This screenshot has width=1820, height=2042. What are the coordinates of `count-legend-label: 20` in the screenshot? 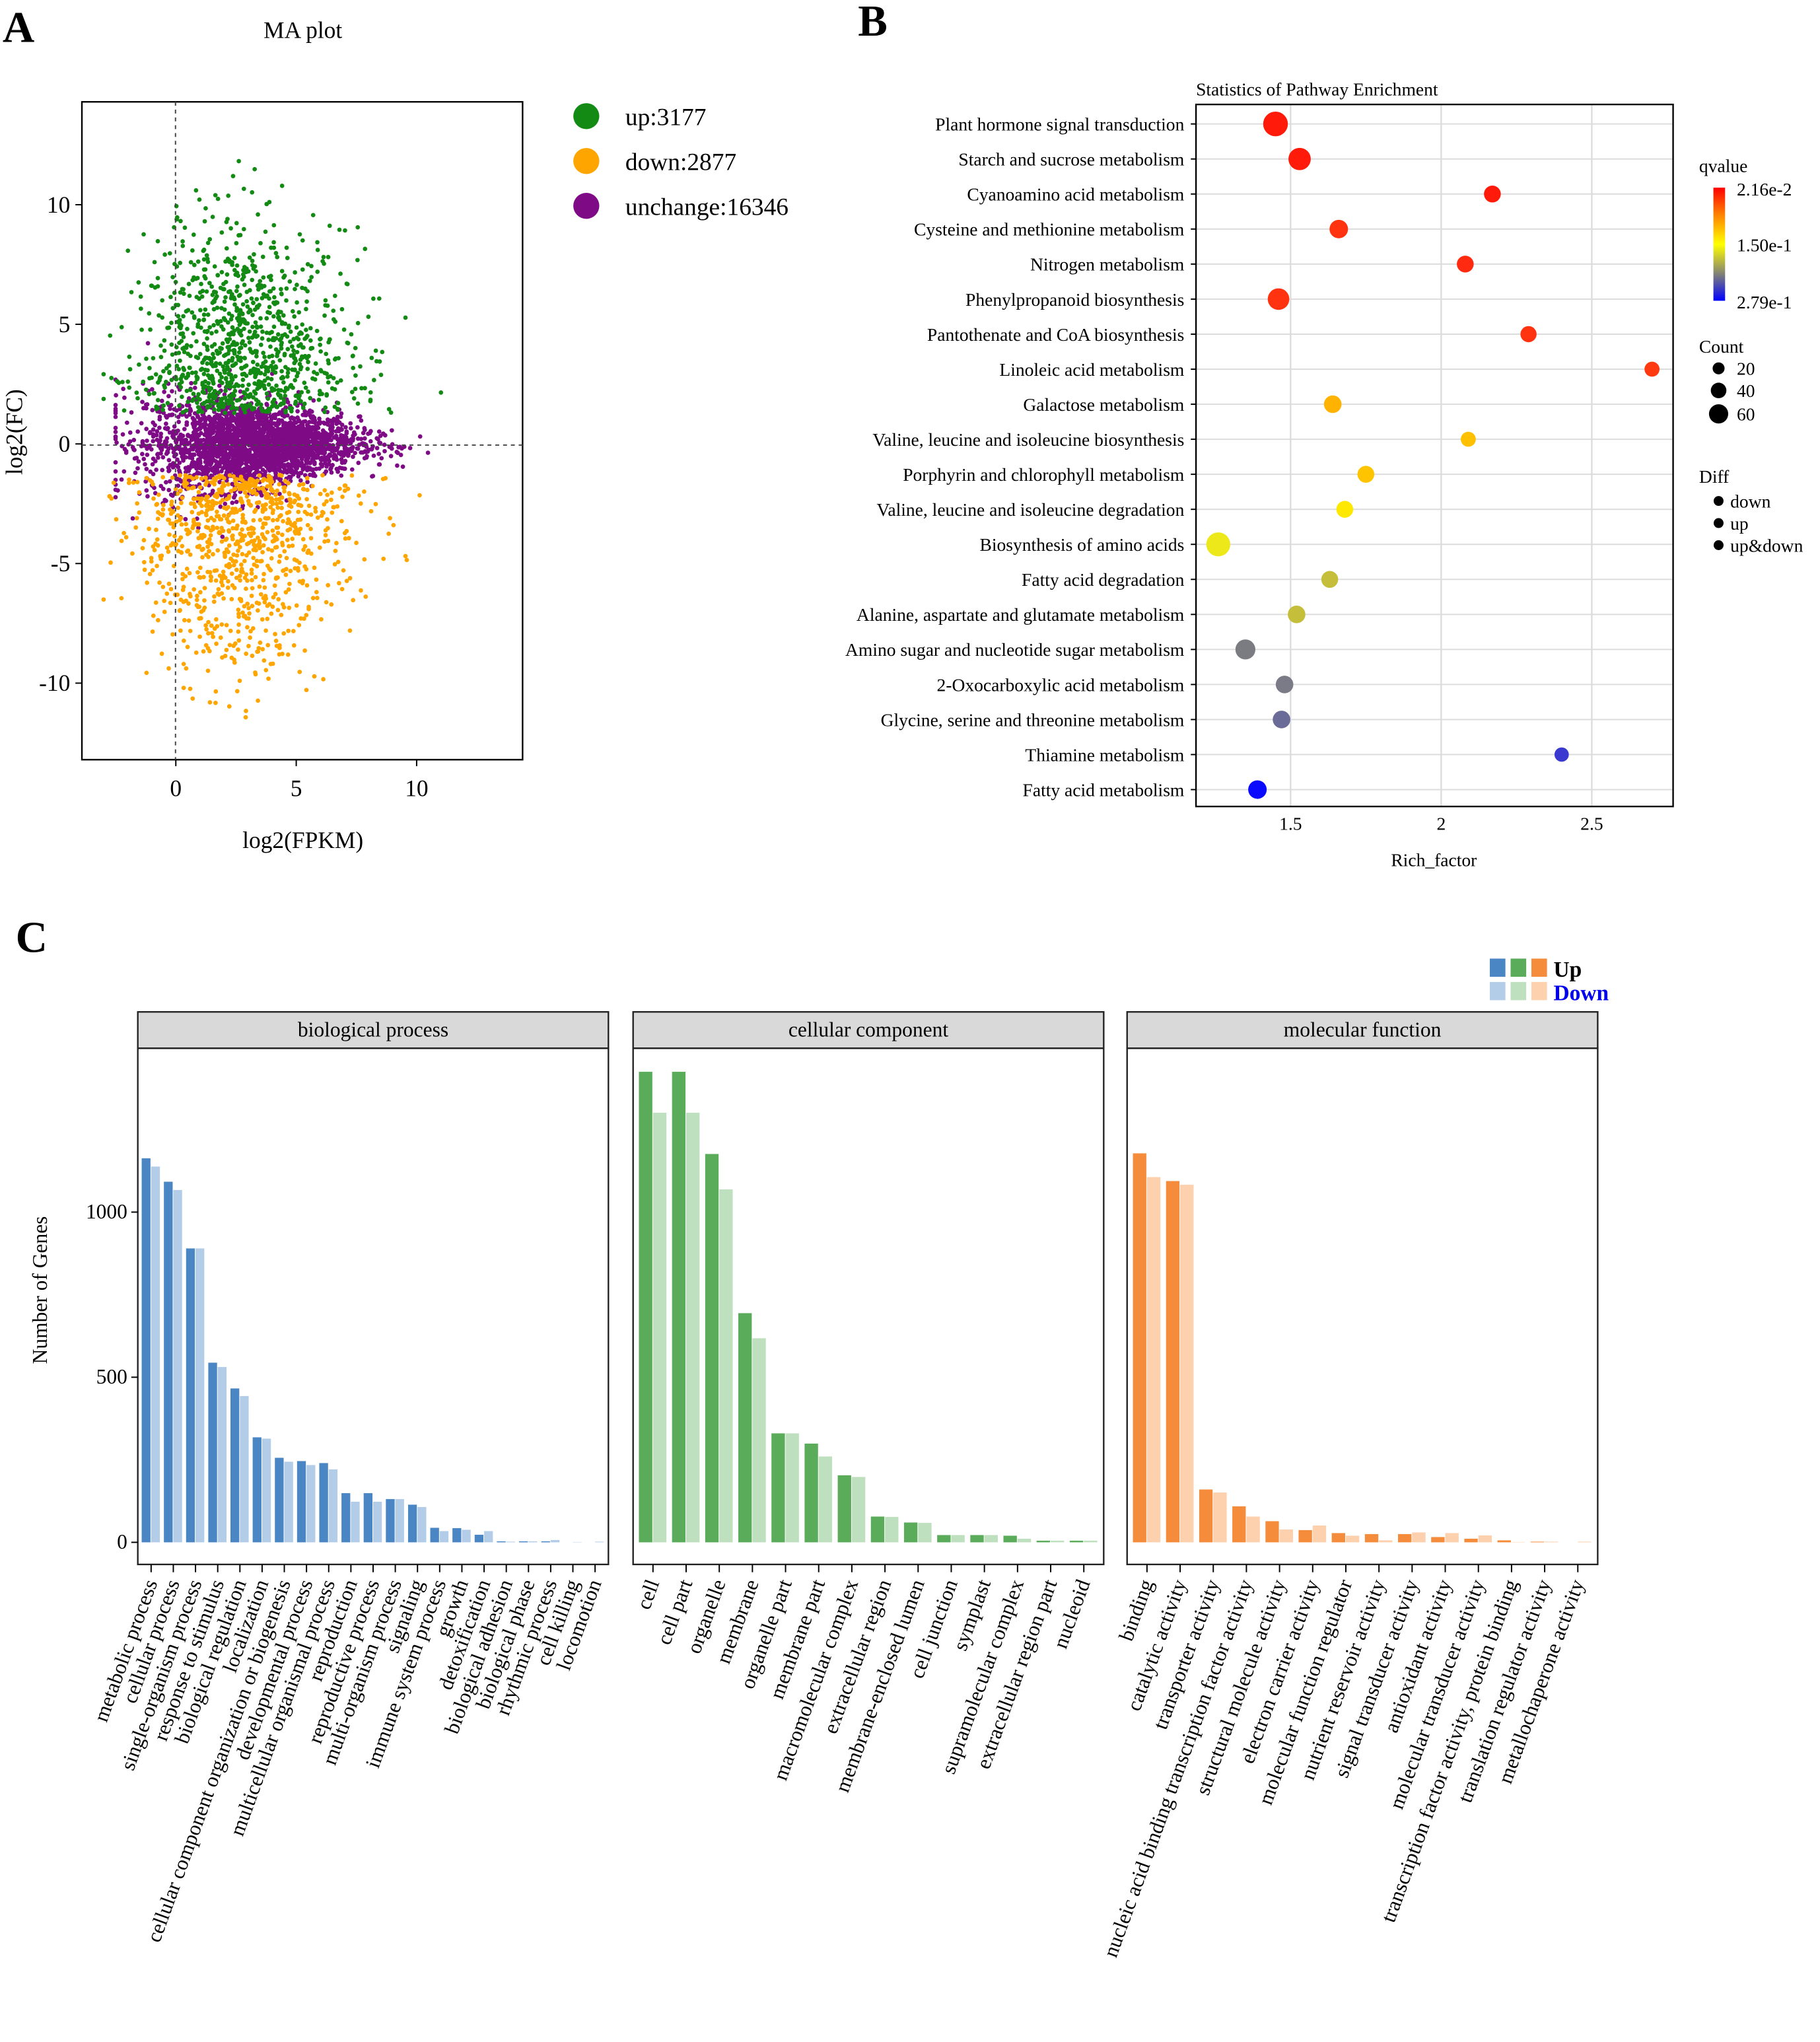 It's located at (1746, 369).